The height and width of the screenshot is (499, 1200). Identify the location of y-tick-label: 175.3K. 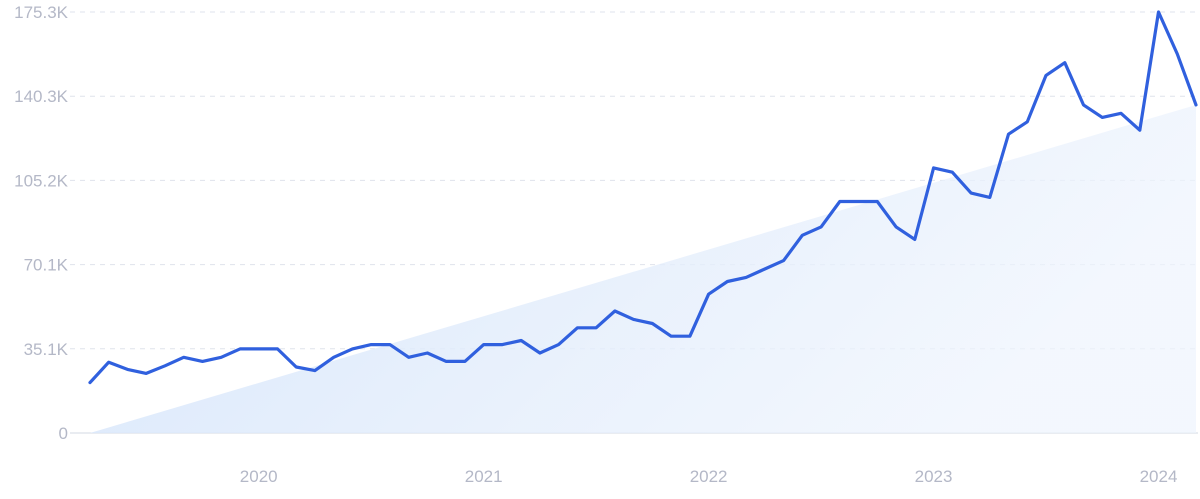
(41, 12).